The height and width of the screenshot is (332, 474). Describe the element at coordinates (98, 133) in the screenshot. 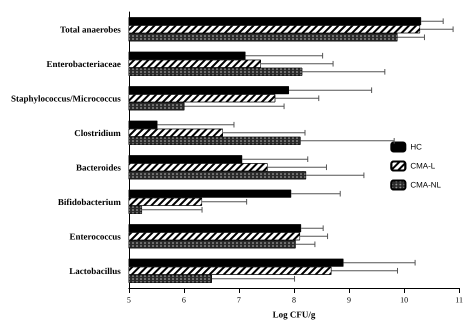

I see `y-tick-label: Clostridium` at that location.